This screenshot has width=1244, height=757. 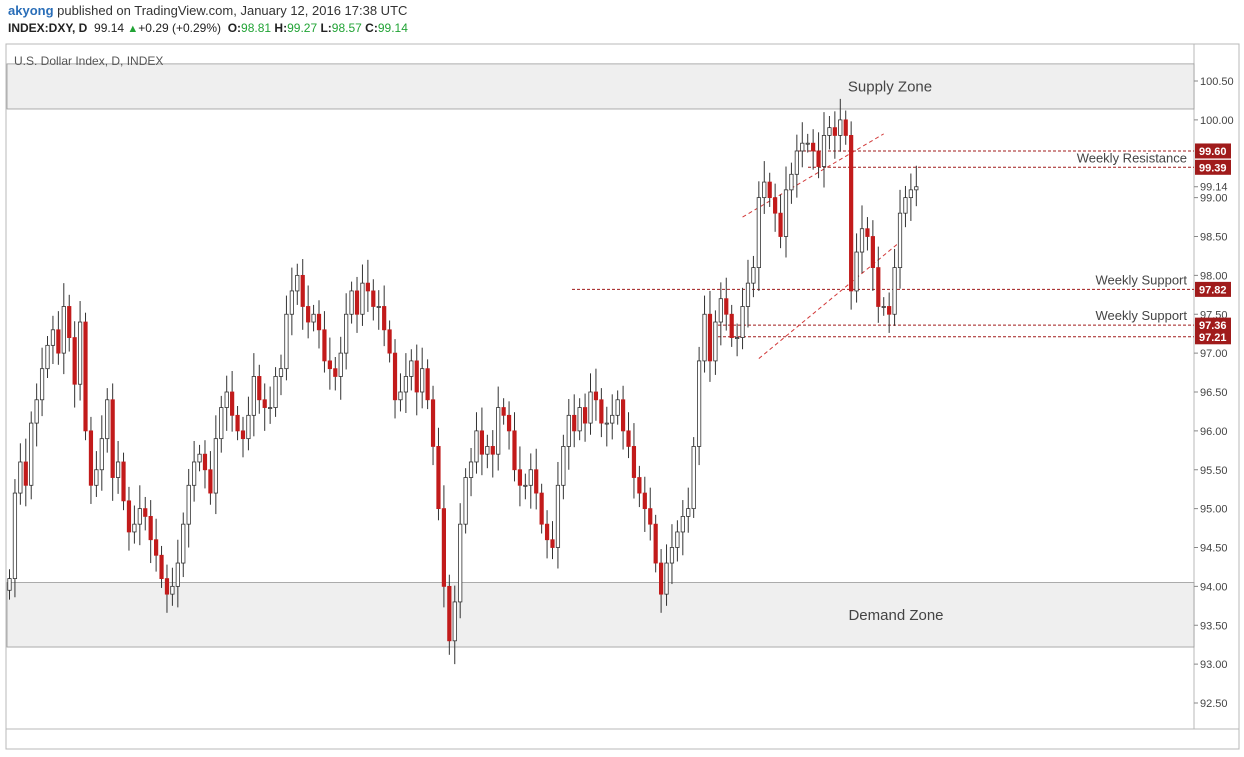 What do you see at coordinates (326, 28) in the screenshot?
I see `low-label: L:` at bounding box center [326, 28].